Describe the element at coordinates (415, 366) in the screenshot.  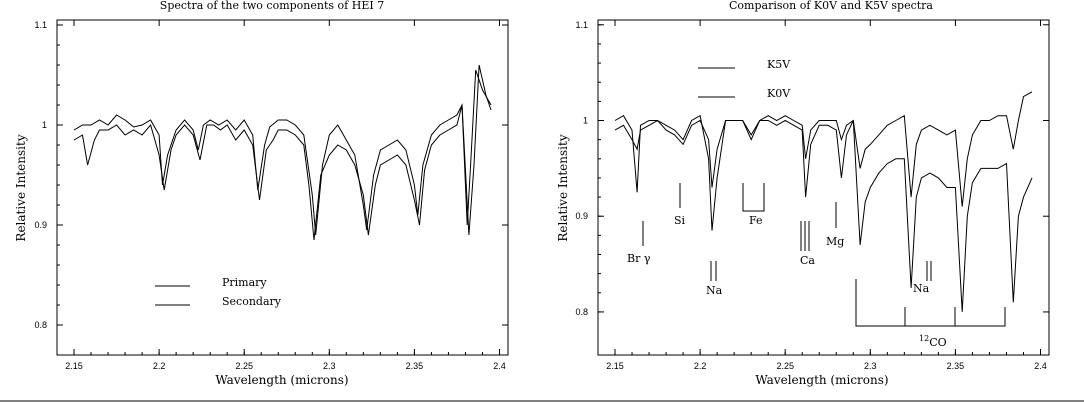
I see `left-x-tick-label: 2.35` at that location.